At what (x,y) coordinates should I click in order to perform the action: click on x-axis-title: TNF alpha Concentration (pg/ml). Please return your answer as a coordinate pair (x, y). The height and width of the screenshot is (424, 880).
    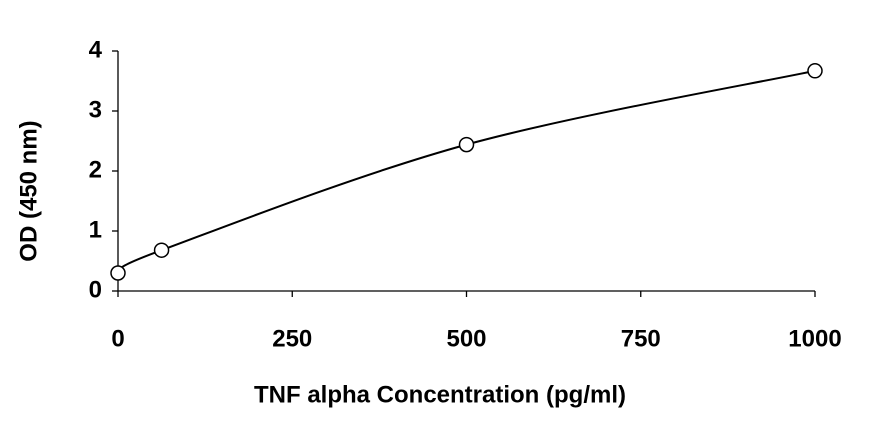
    Looking at the image, I should click on (440, 394).